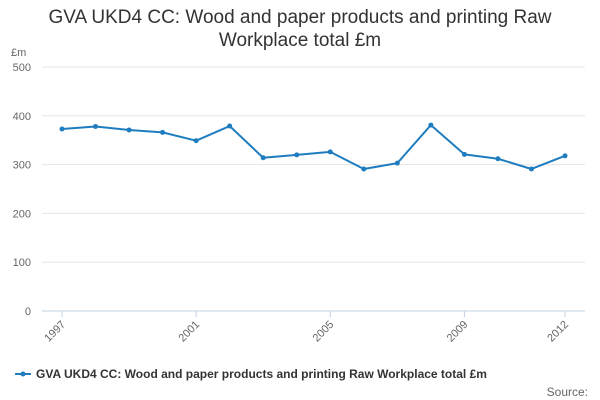  I want to click on y-tick-label: 400, so click(22, 117).